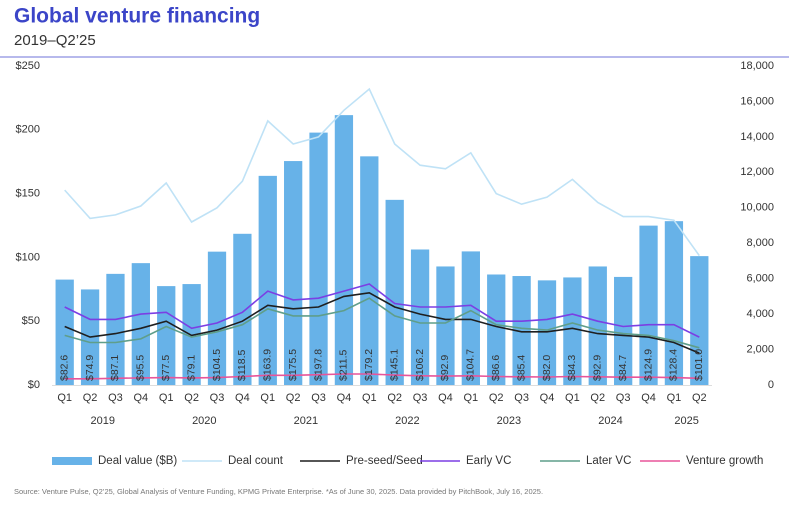 This screenshot has width=789, height=505. What do you see at coordinates (293, 365) in the screenshot?
I see `bar-value-label: $175.5` at bounding box center [293, 365].